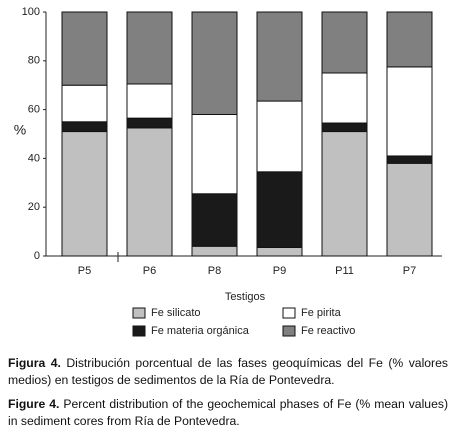 The height and width of the screenshot is (435, 458). What do you see at coordinates (31, 12) in the screenshot?
I see `y-tick-label: 100` at bounding box center [31, 12].